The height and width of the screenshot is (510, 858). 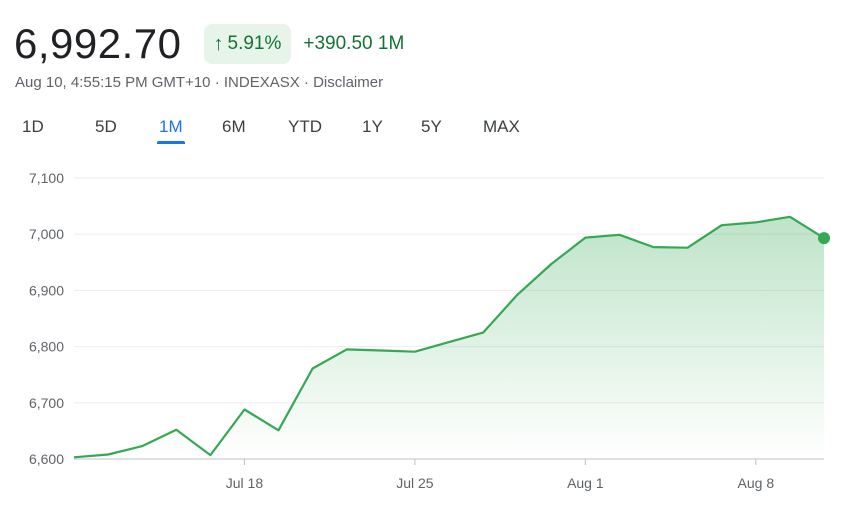 I want to click on y-tick-label: 6,900, so click(x=46, y=290).